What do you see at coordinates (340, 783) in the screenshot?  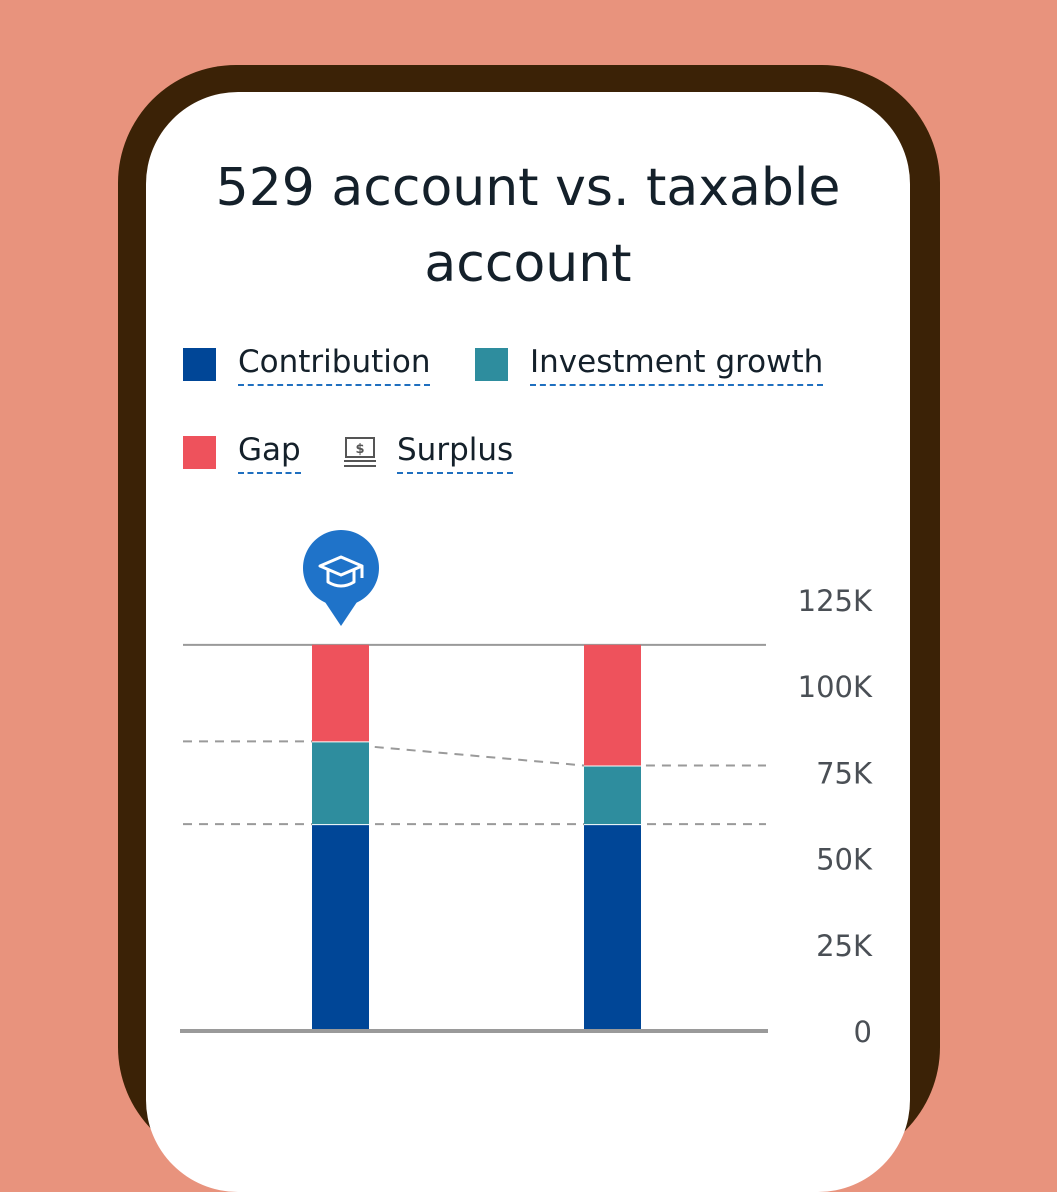 I see `bar-1-segment-investment-growth` at bounding box center [340, 783].